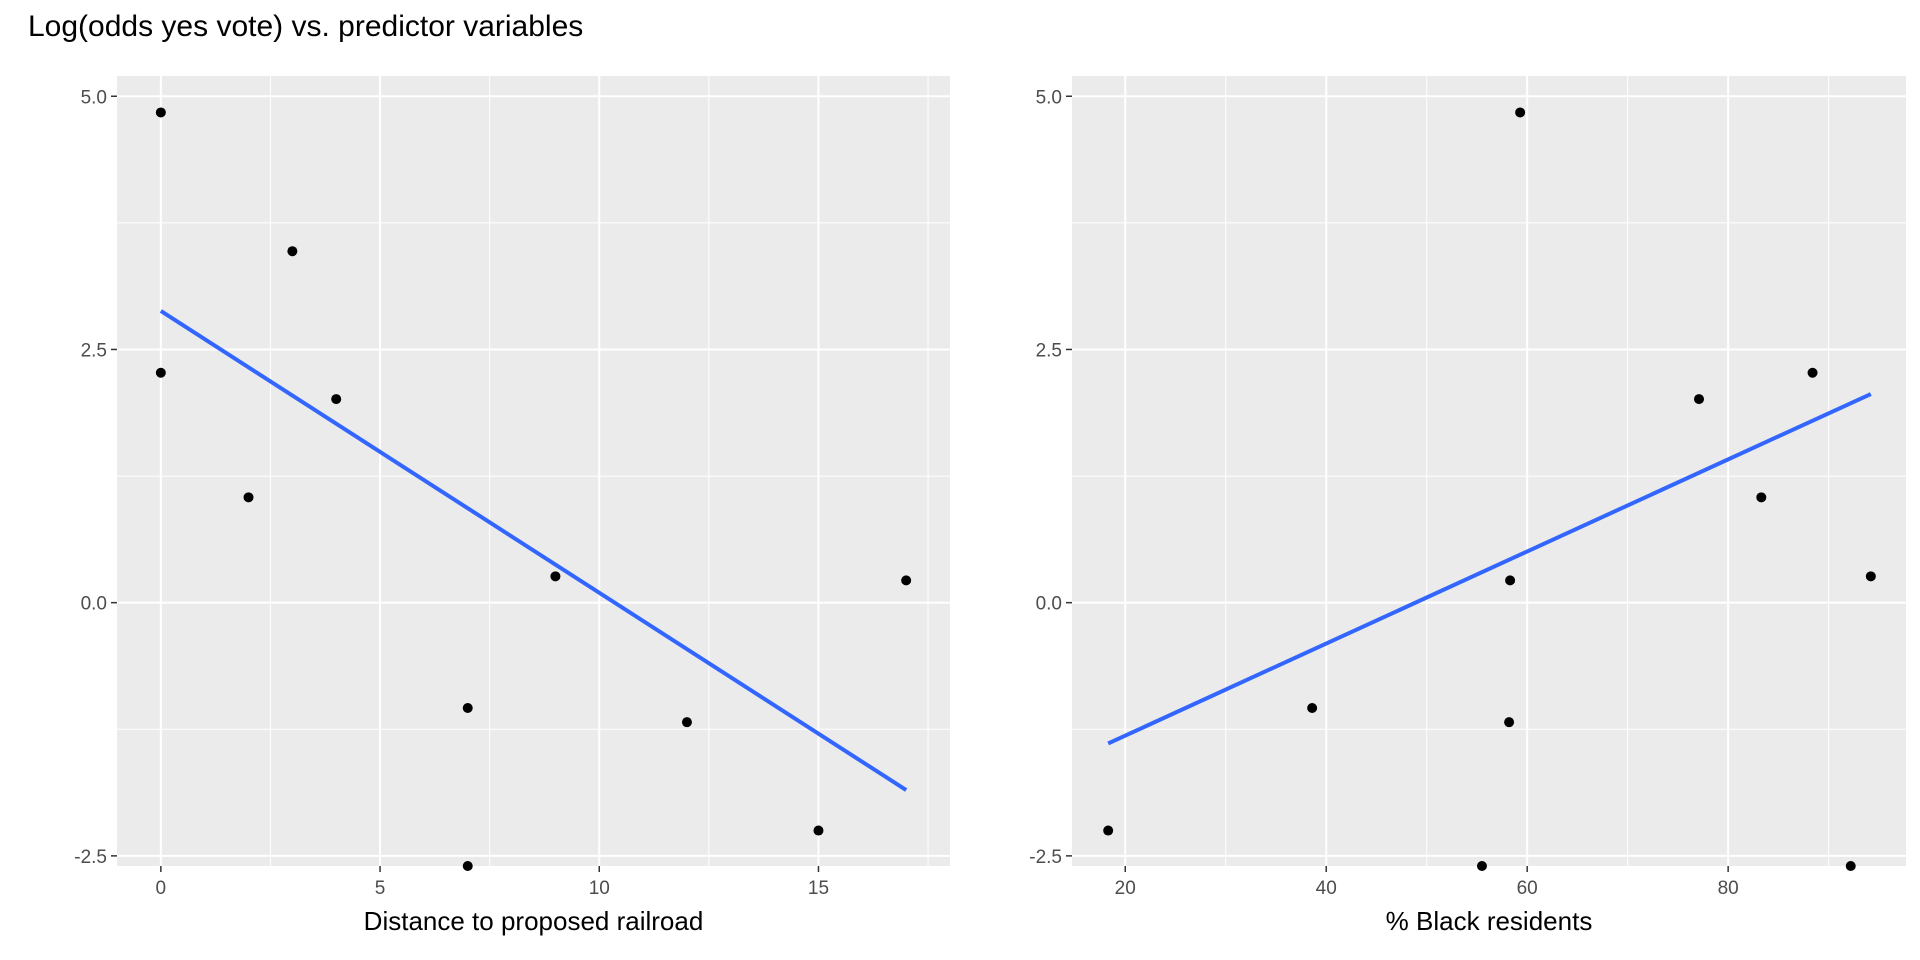  I want to click on x-tick-label: 15, so click(818, 888).